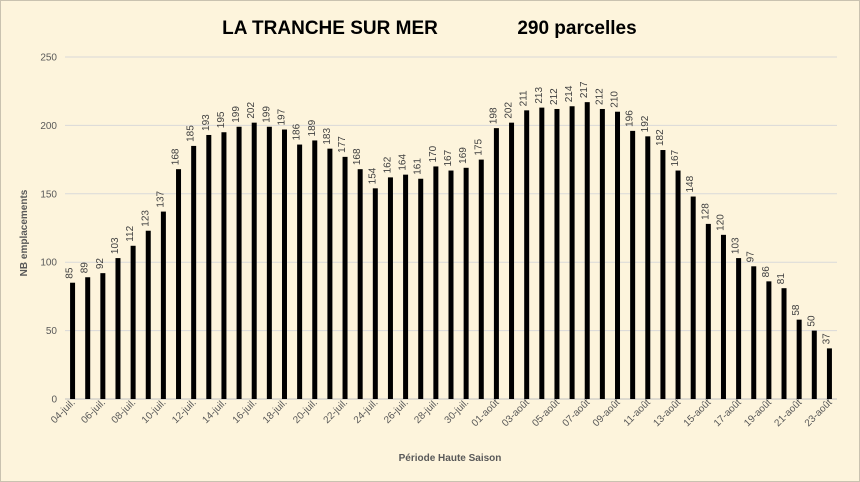  What do you see at coordinates (667, 413) in the screenshot?
I see `x-tick-label: 13-août` at bounding box center [667, 413].